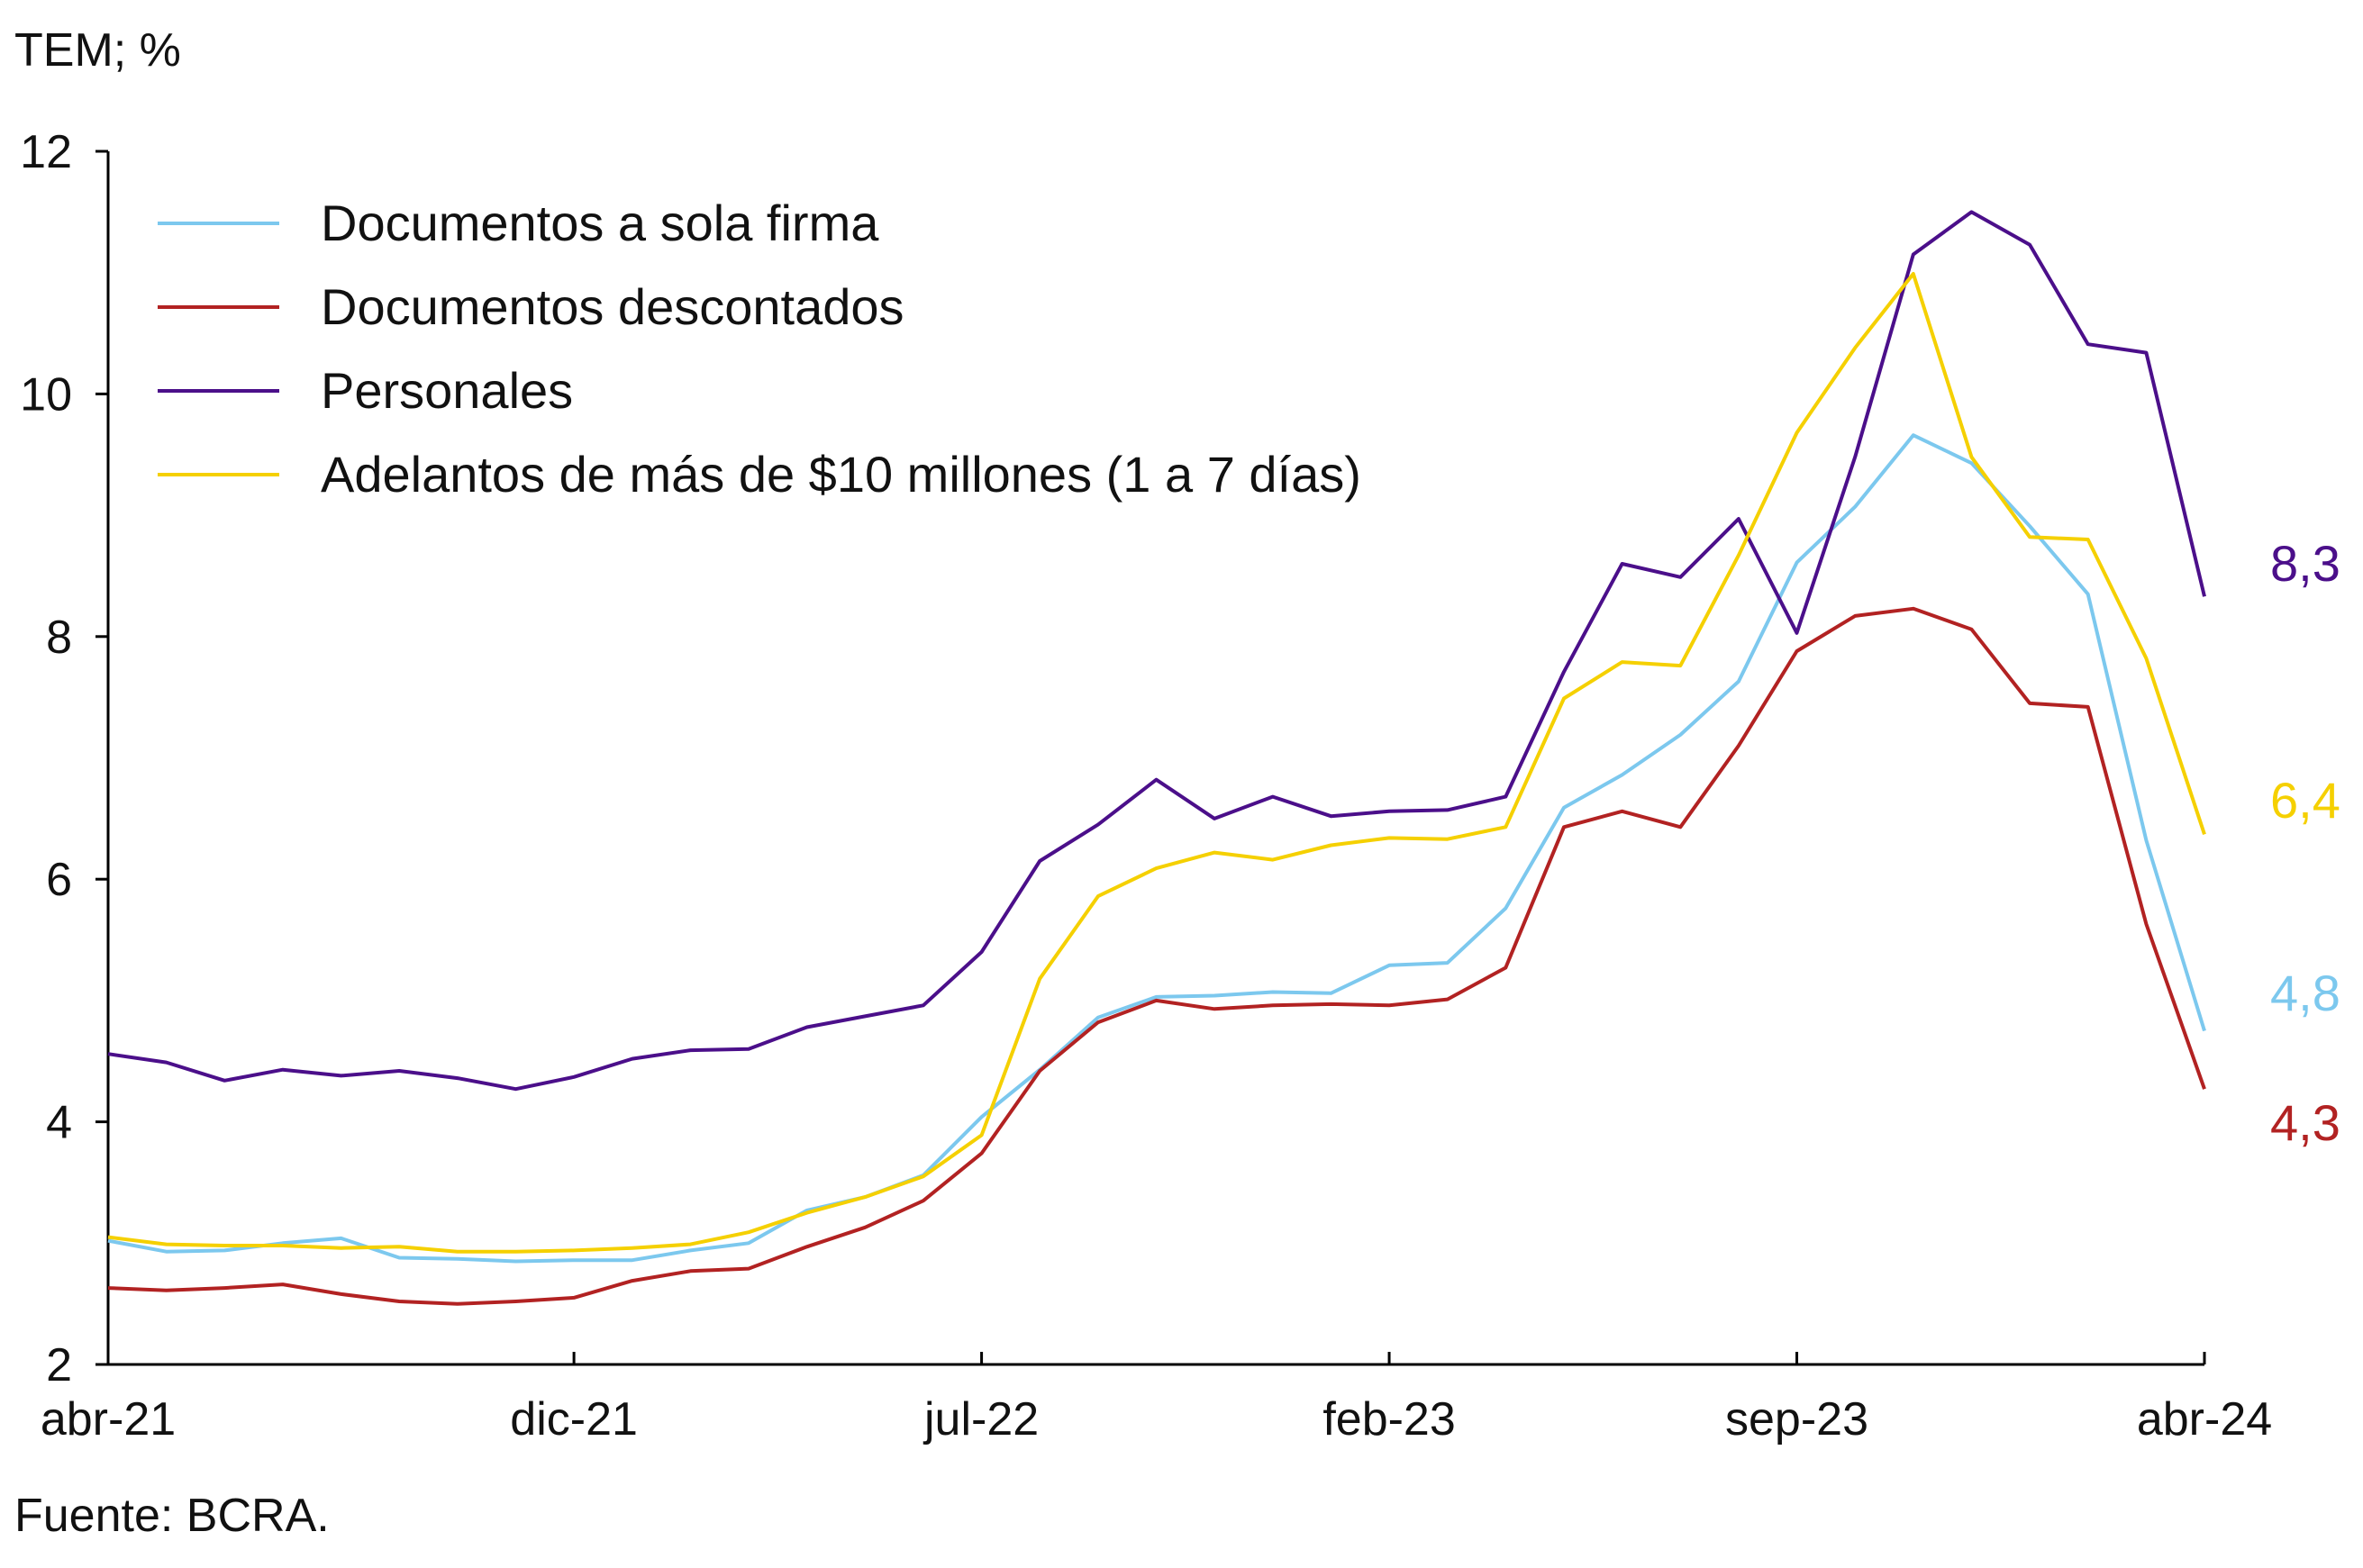  Describe the element at coordinates (46, 152) in the screenshot. I see `y-tick-label: 12` at that location.